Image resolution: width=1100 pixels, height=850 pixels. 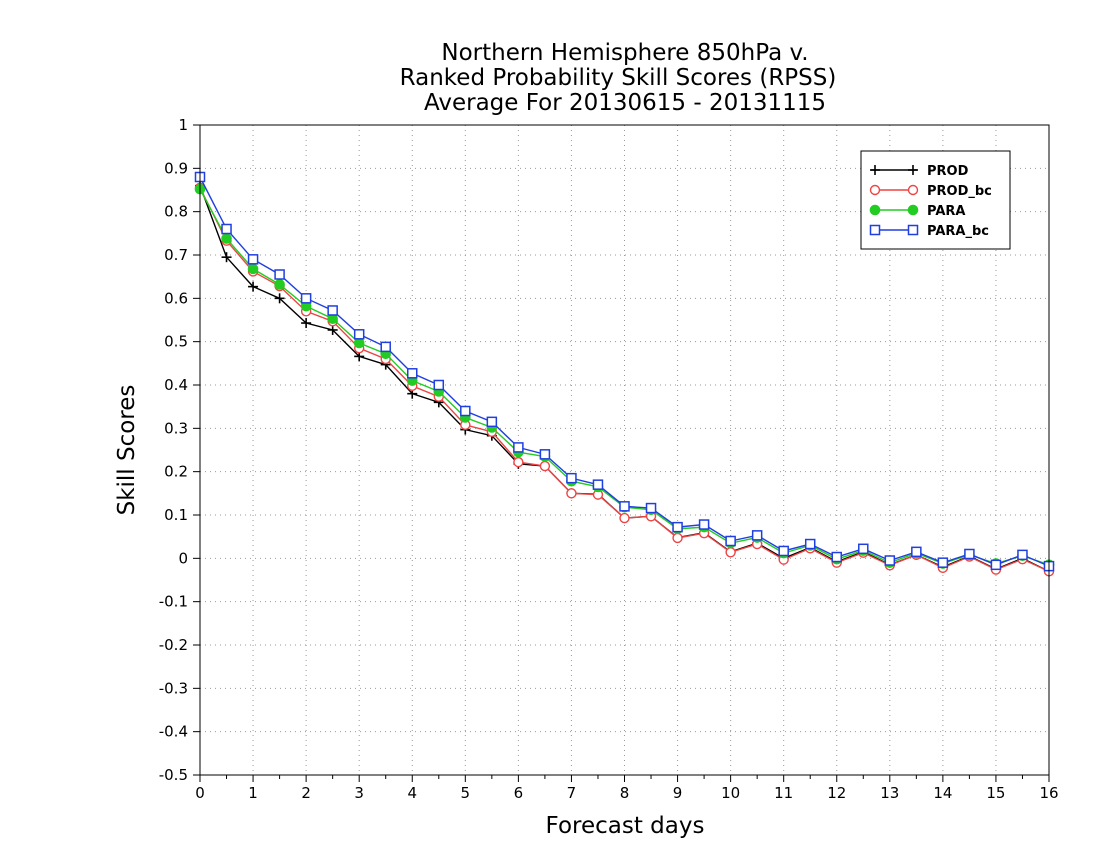 What do you see at coordinates (176, 168) in the screenshot?
I see `y-tick-label: 0.9` at bounding box center [176, 168].